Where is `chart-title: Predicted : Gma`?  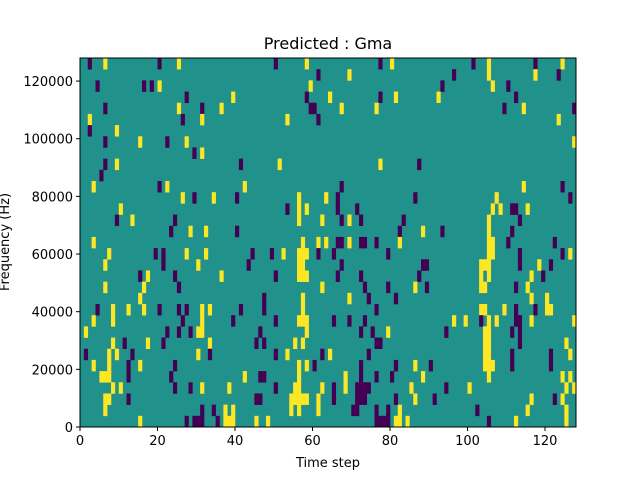
chart-title: Predicted : Gma is located at coordinates (328, 43).